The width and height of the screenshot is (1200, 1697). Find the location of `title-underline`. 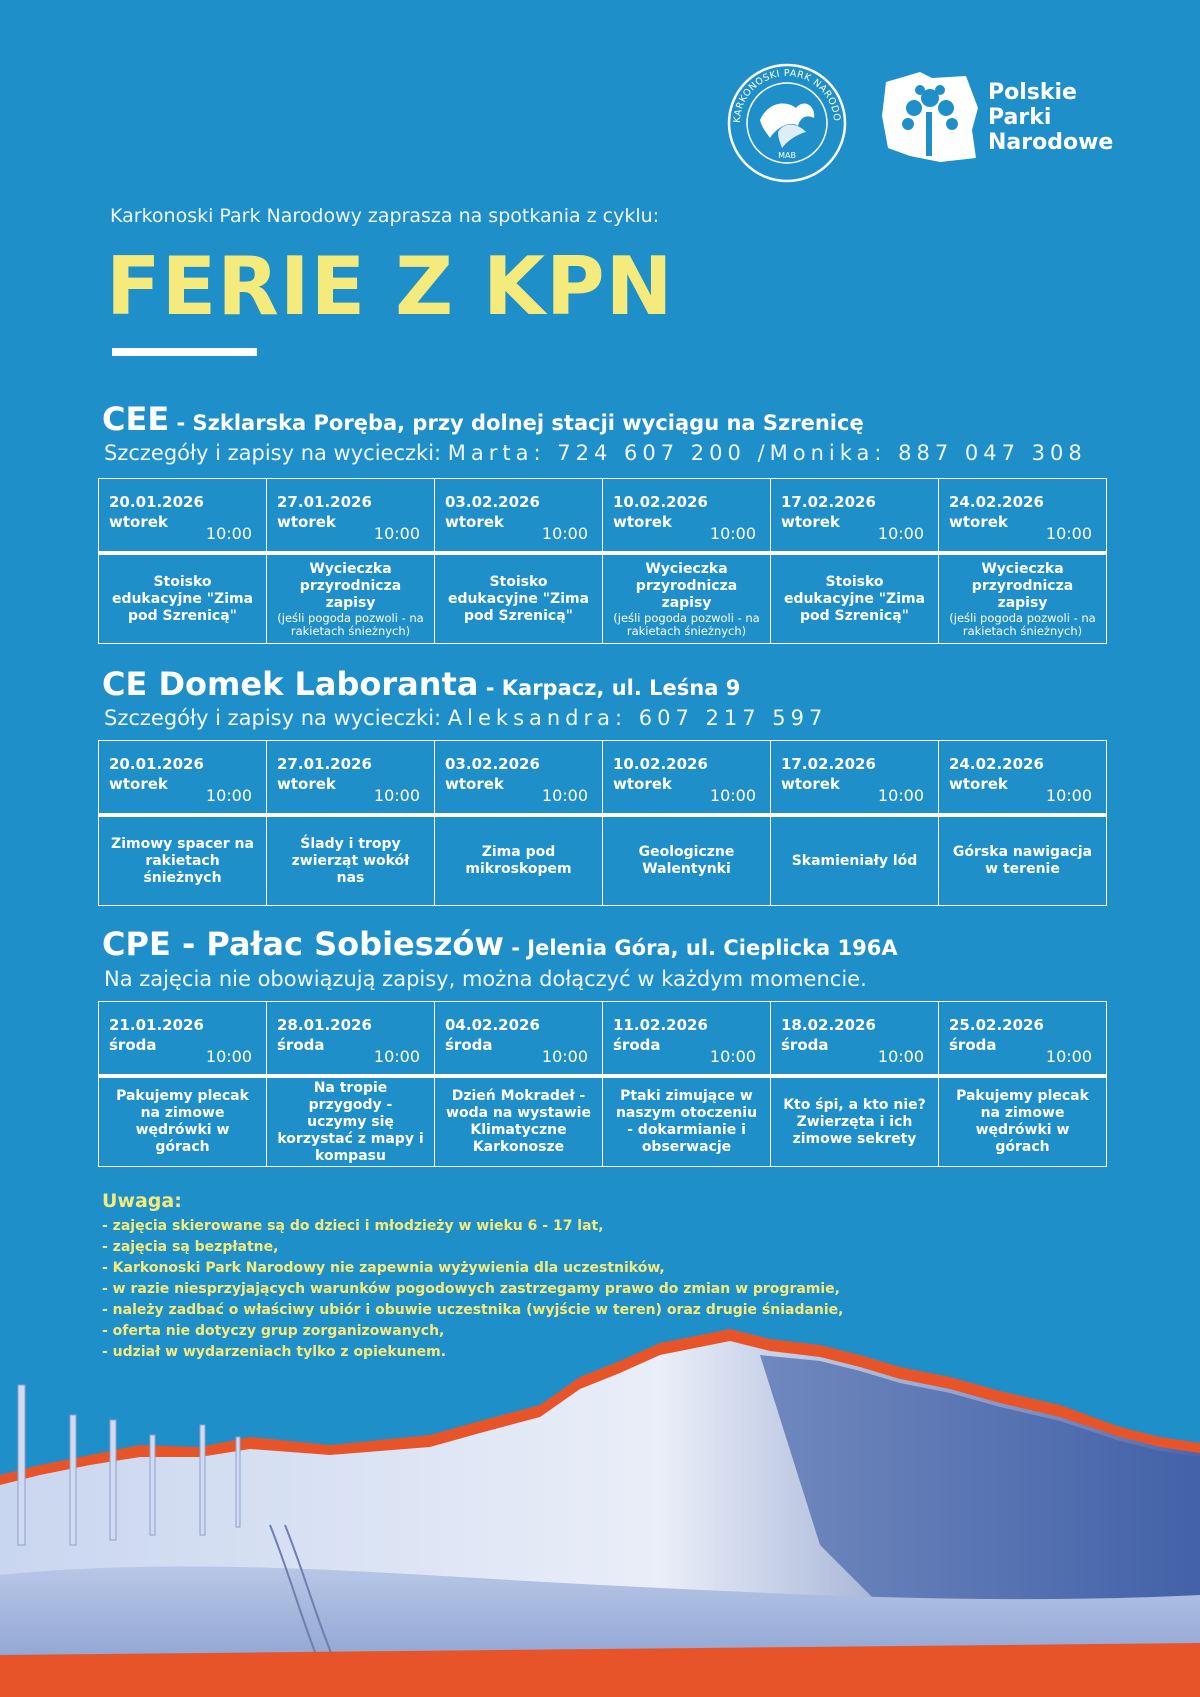

title-underline is located at coordinates (184, 352).